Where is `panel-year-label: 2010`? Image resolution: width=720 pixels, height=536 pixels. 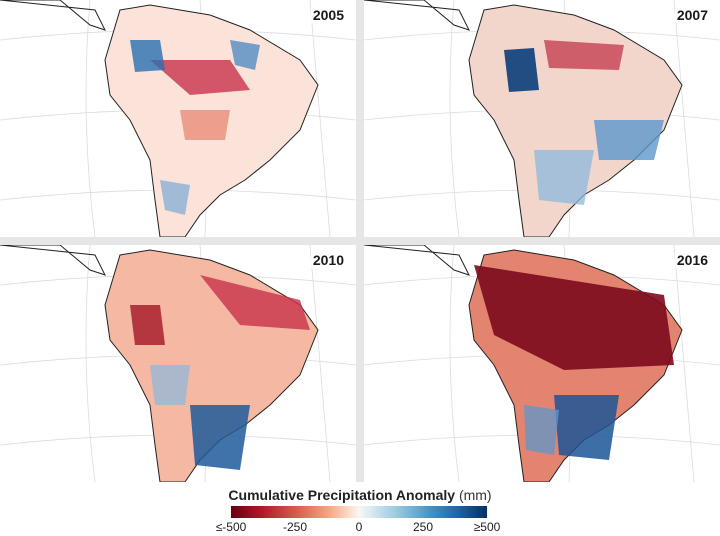
panel-year-label: 2010 is located at coordinates (328, 260).